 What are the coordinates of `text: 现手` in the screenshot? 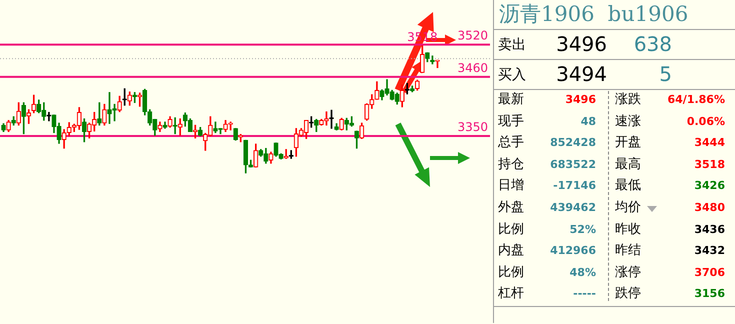 It's located at (511, 121).